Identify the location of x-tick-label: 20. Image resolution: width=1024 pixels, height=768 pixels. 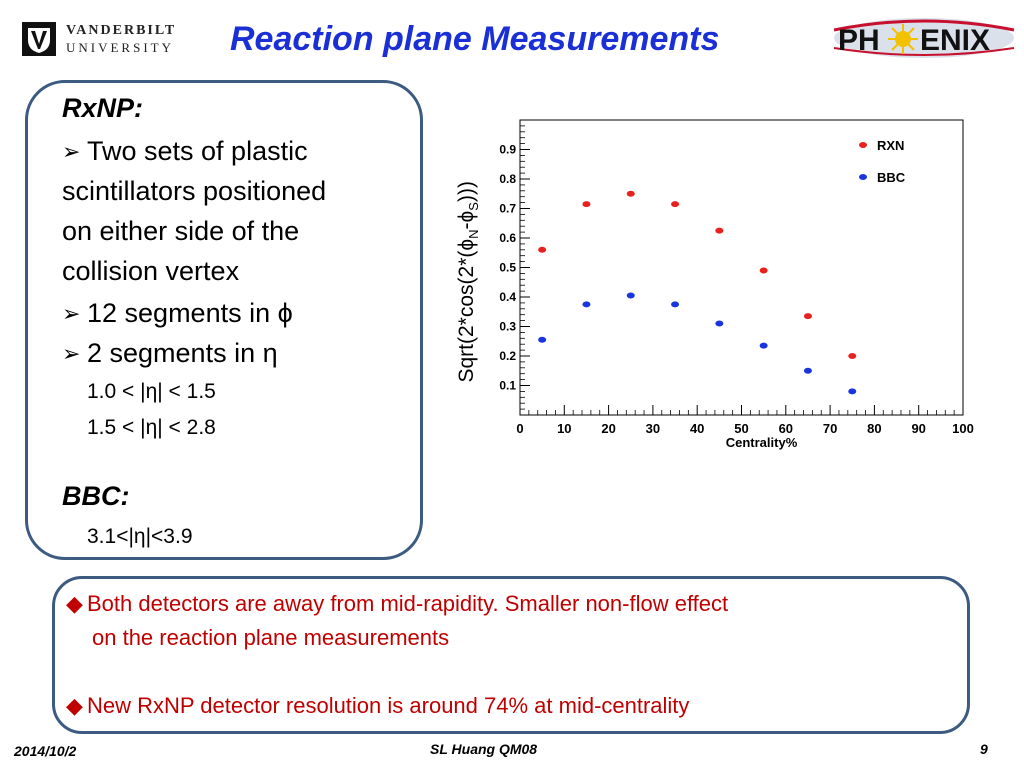
(608, 428).